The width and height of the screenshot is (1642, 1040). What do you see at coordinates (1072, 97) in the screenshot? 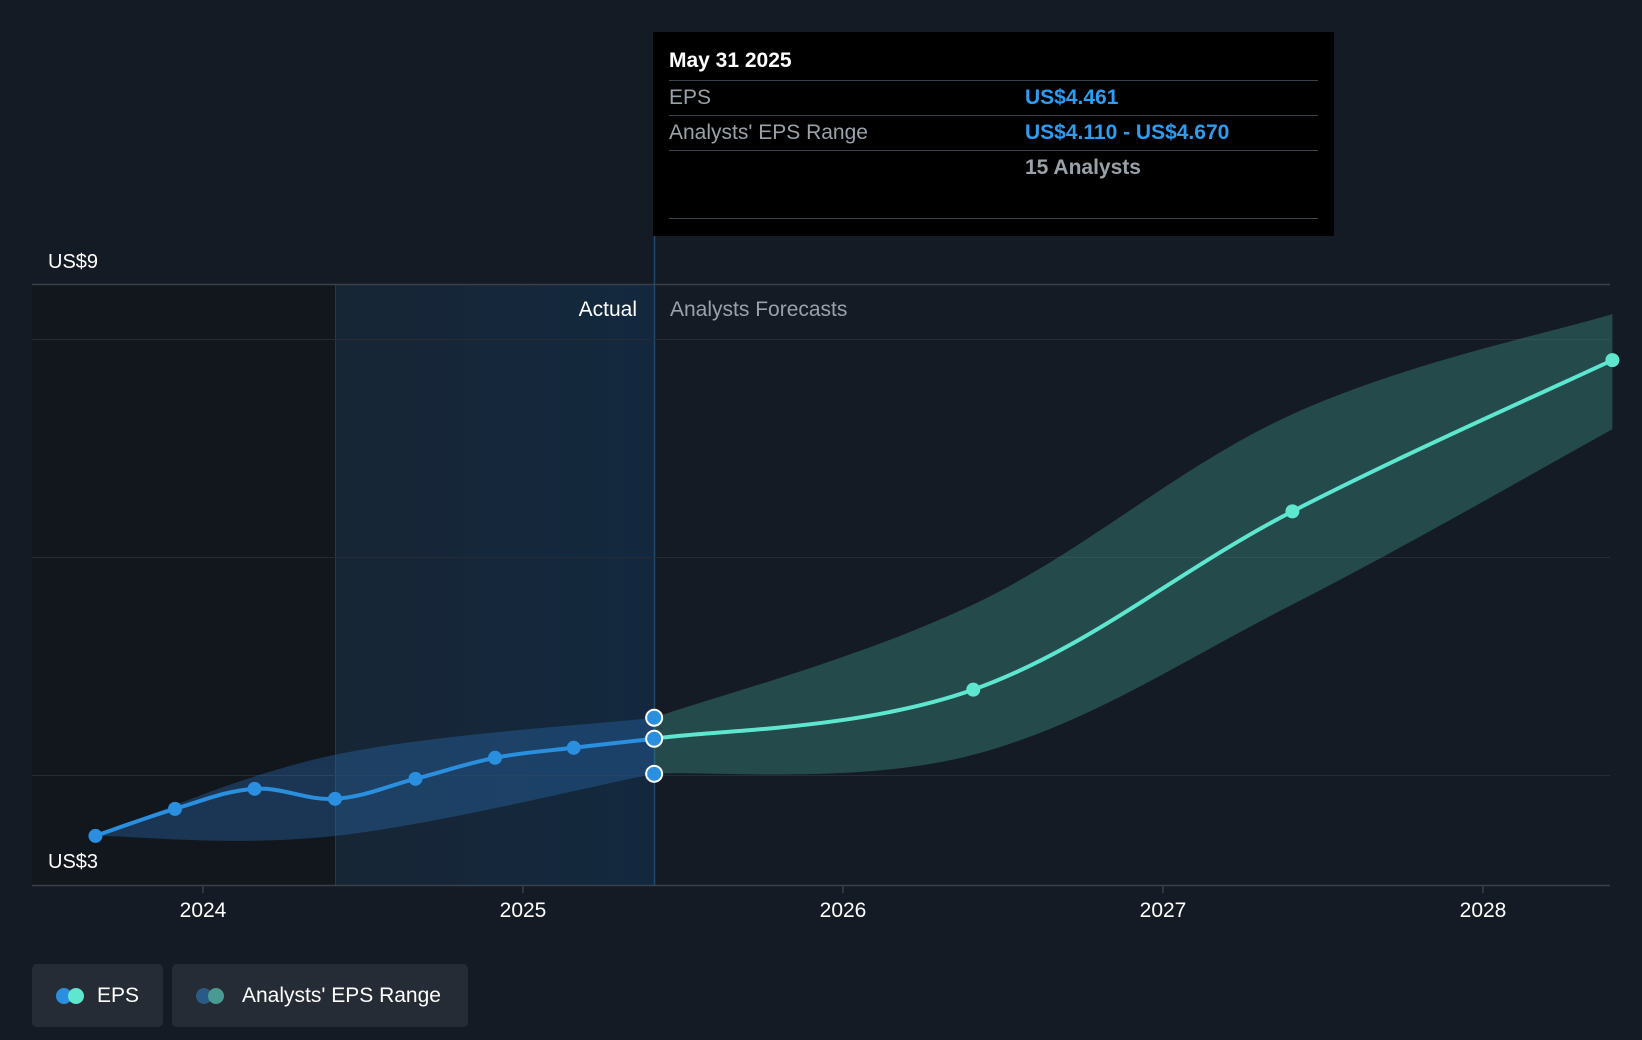
I see `tooltip-eps-value: US$4.461` at bounding box center [1072, 97].